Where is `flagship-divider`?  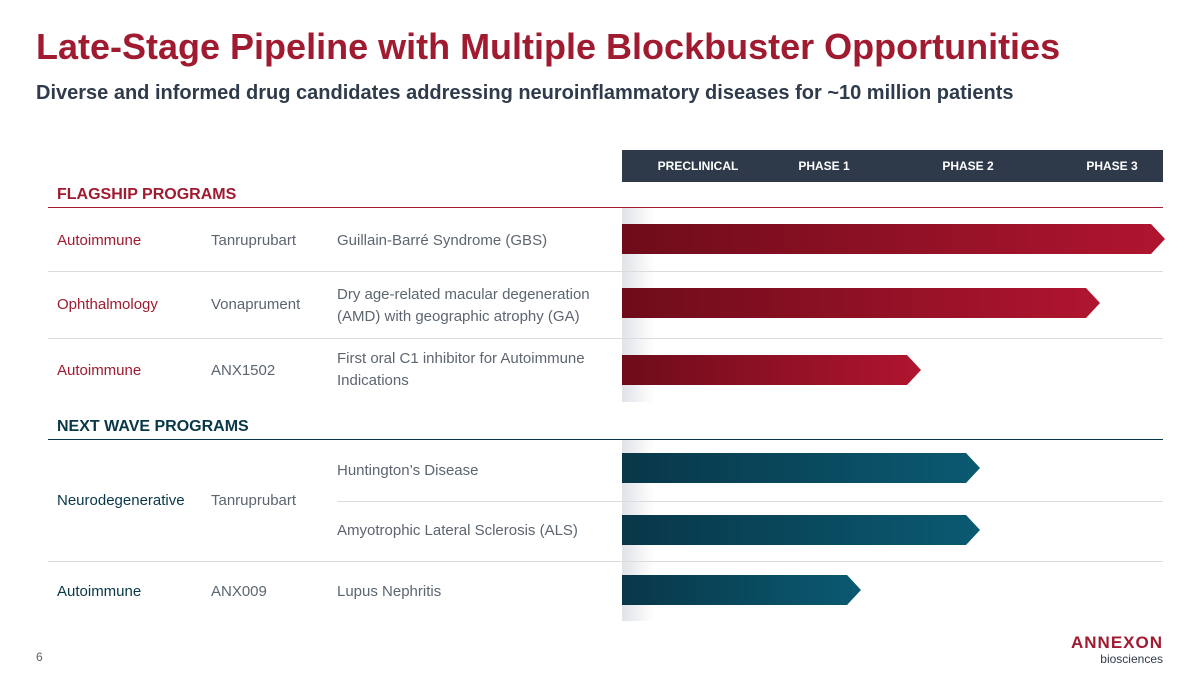
flagship-divider is located at coordinates (605, 207).